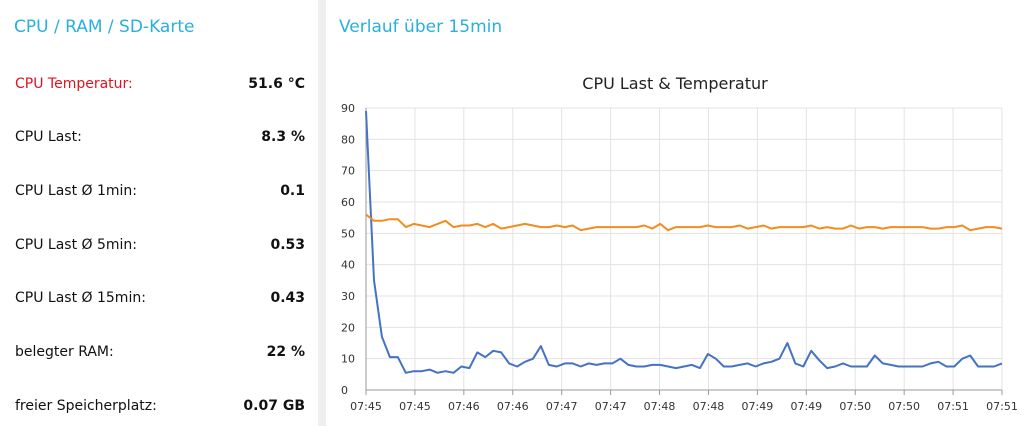  What do you see at coordinates (285, 352) in the screenshot?
I see `stat-value: 22 %` at bounding box center [285, 352].